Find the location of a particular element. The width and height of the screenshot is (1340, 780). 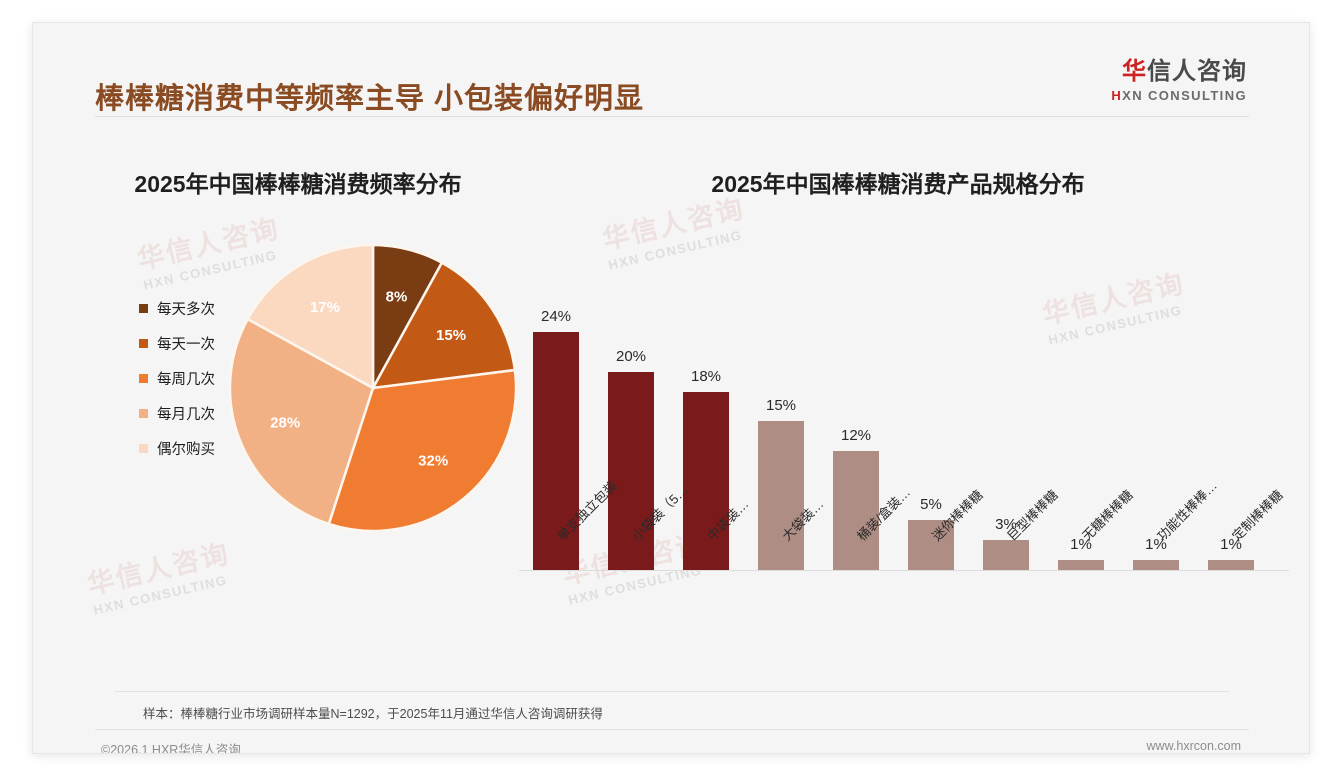

website-text: www.hxrcon.com is located at coordinates (1193, 746).